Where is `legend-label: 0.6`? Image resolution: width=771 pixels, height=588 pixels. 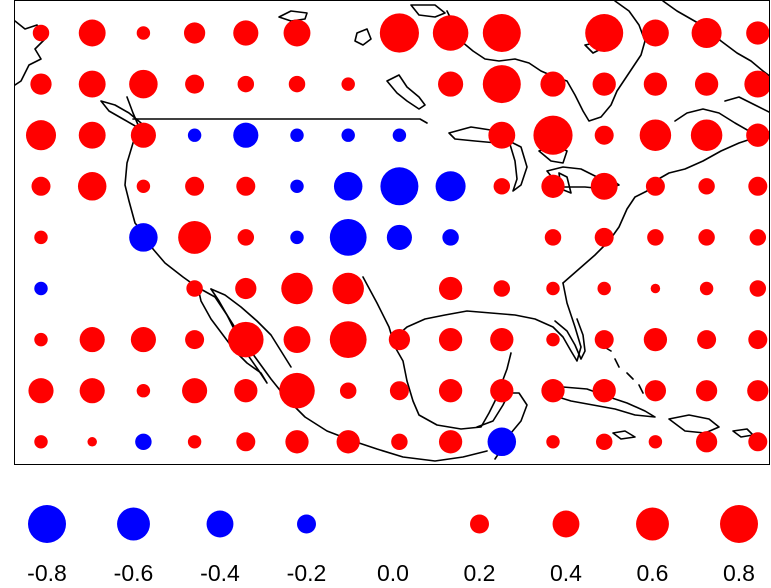 legend-label: 0.6 is located at coordinates (652, 573).